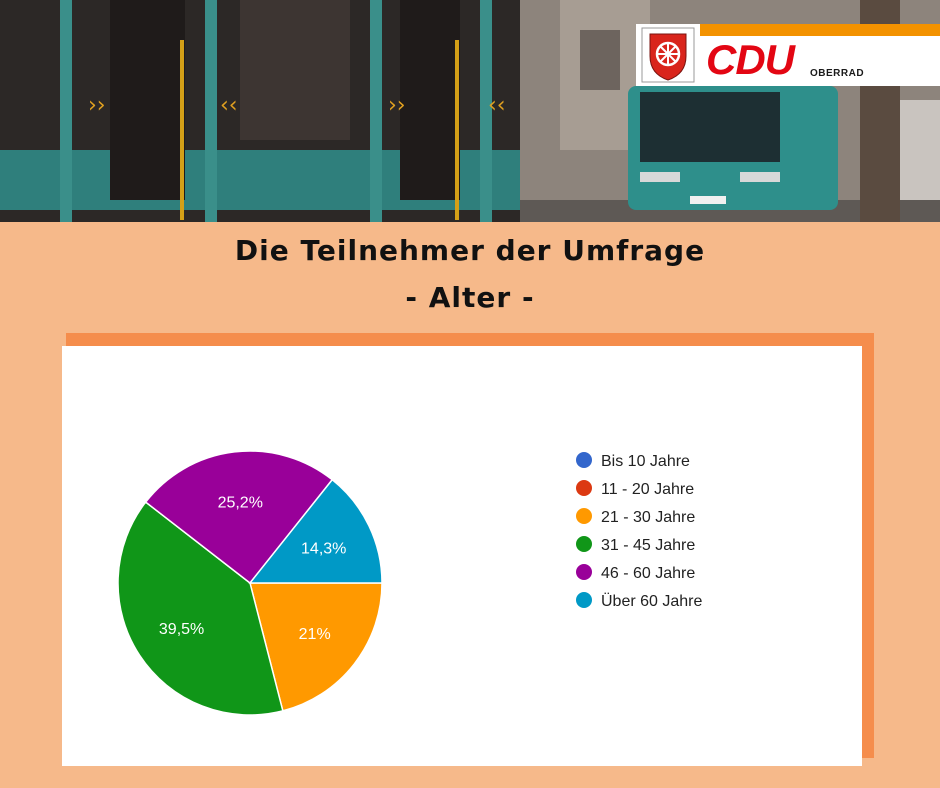  Describe the element at coordinates (668, 55) in the screenshot. I see `oberrad-crest-icon` at that location.